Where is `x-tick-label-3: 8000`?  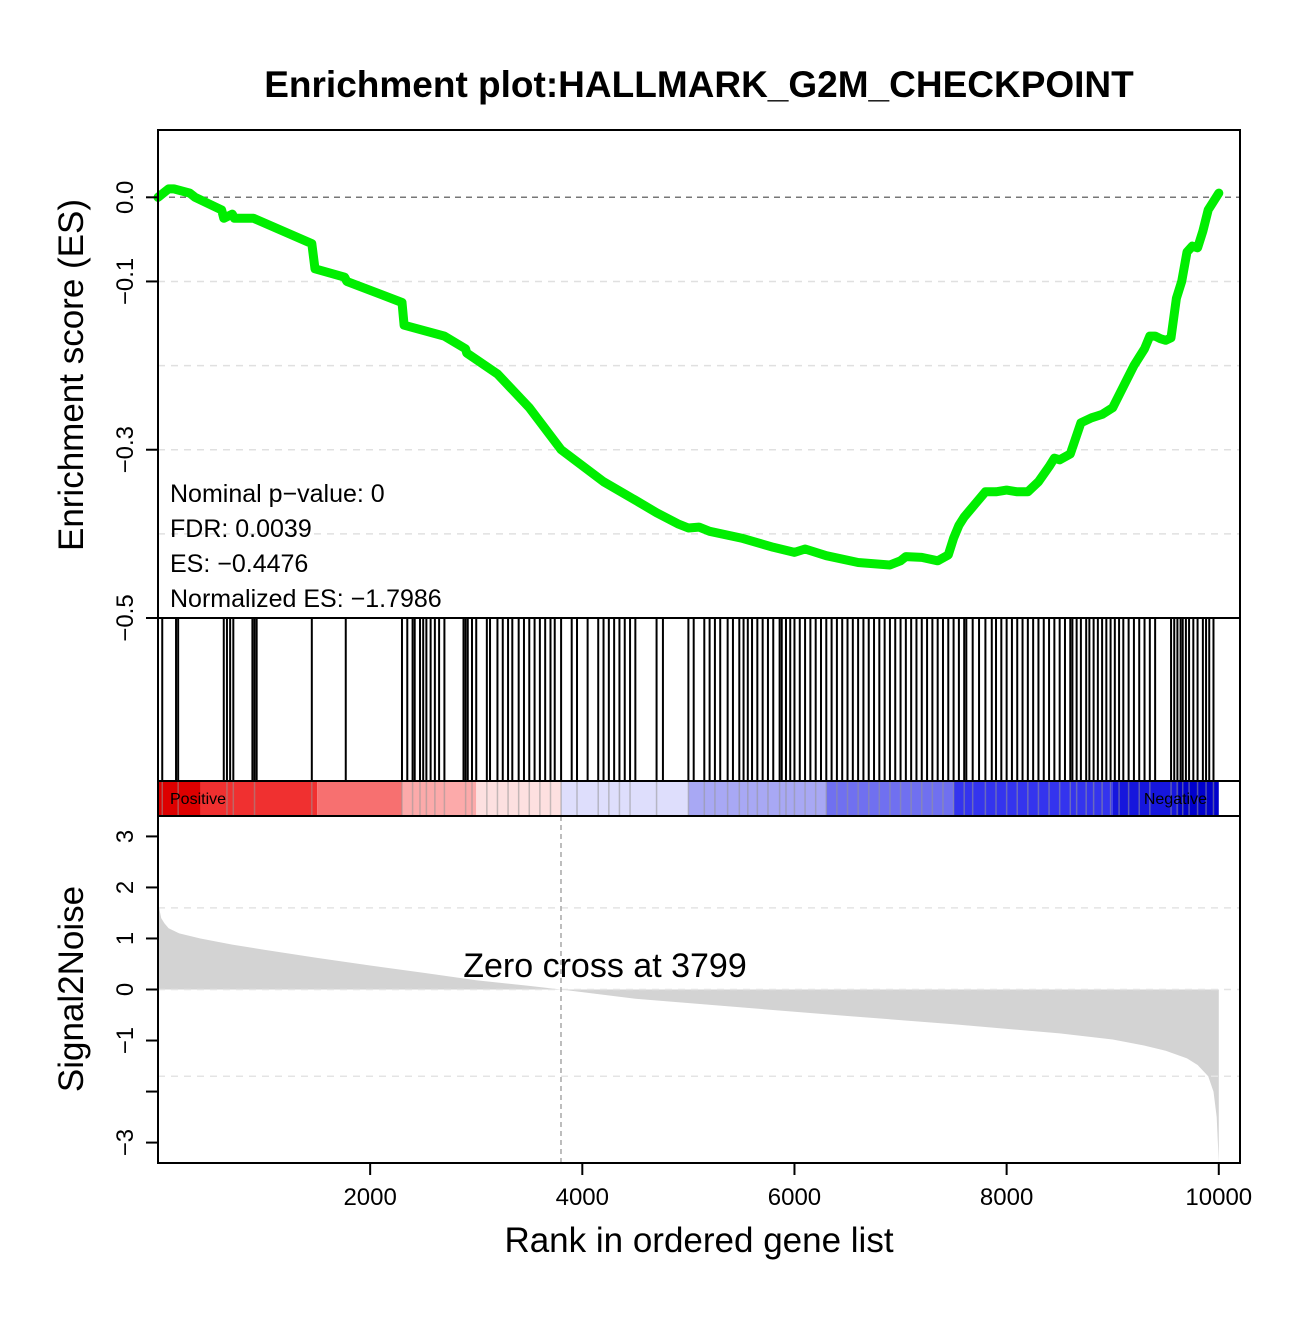
x-tick-label-3: 8000 is located at coordinates (1006, 1197).